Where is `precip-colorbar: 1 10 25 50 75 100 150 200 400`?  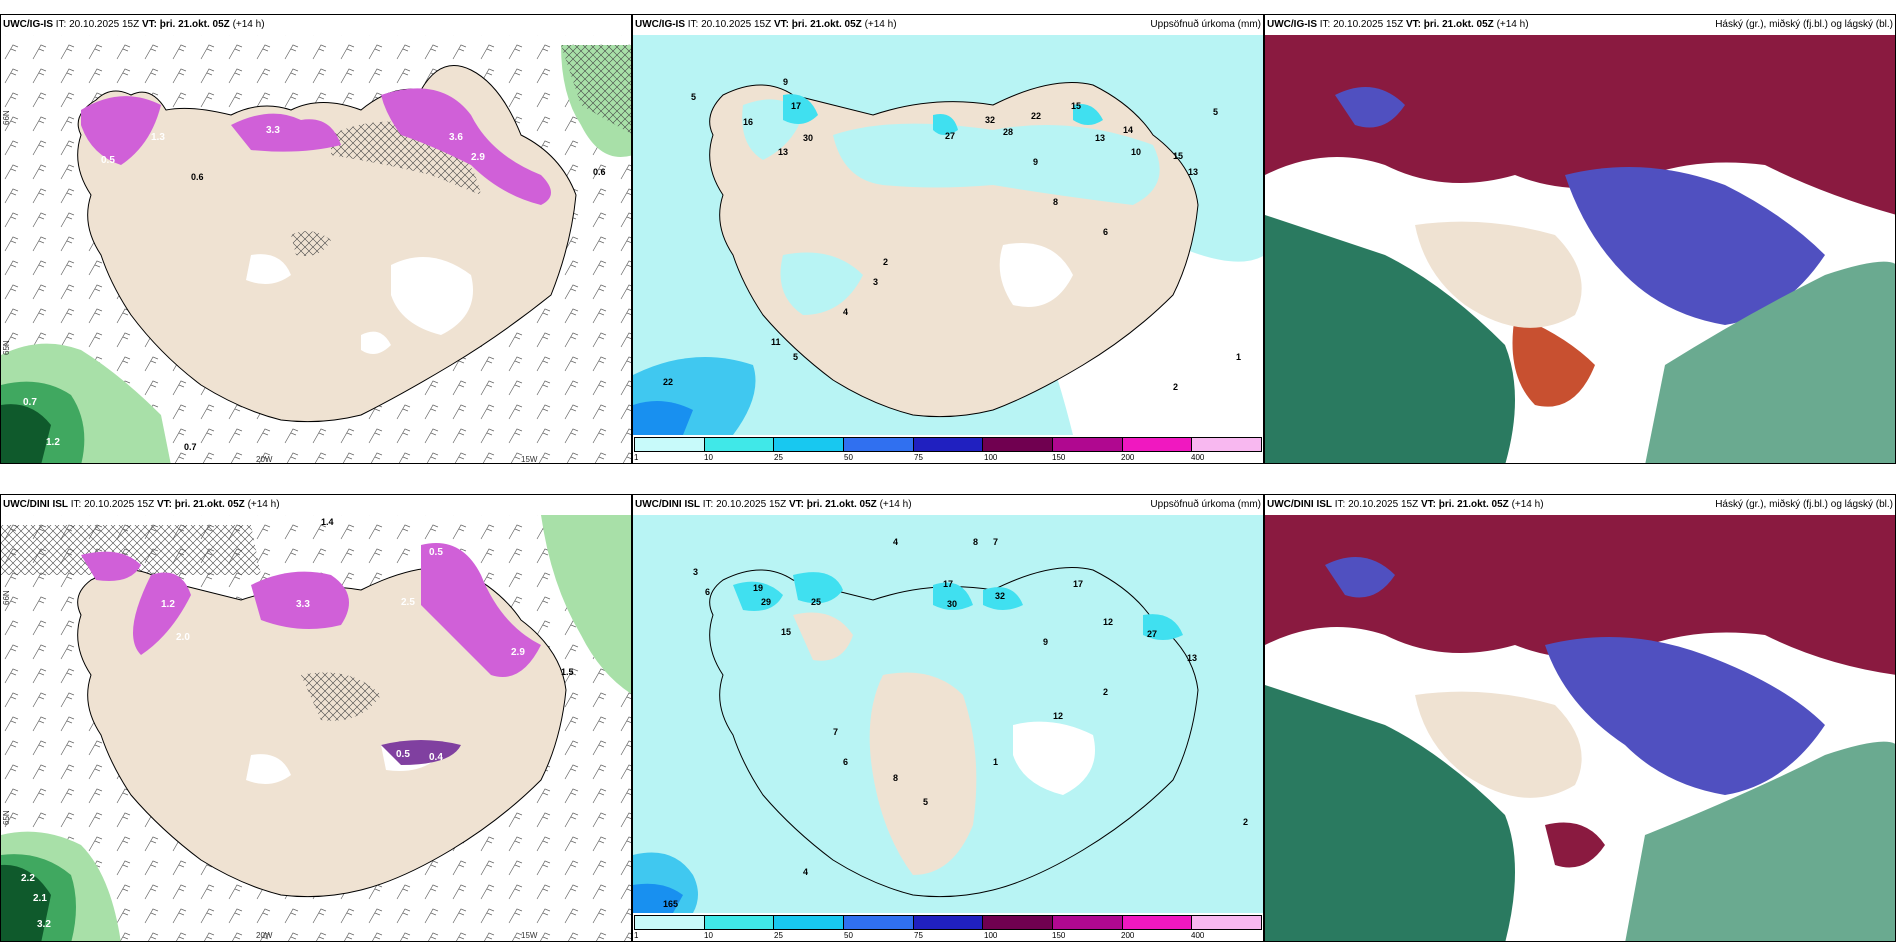
precip-colorbar: 1 10 25 50 75 100 150 200 400 is located at coordinates (948, 927).